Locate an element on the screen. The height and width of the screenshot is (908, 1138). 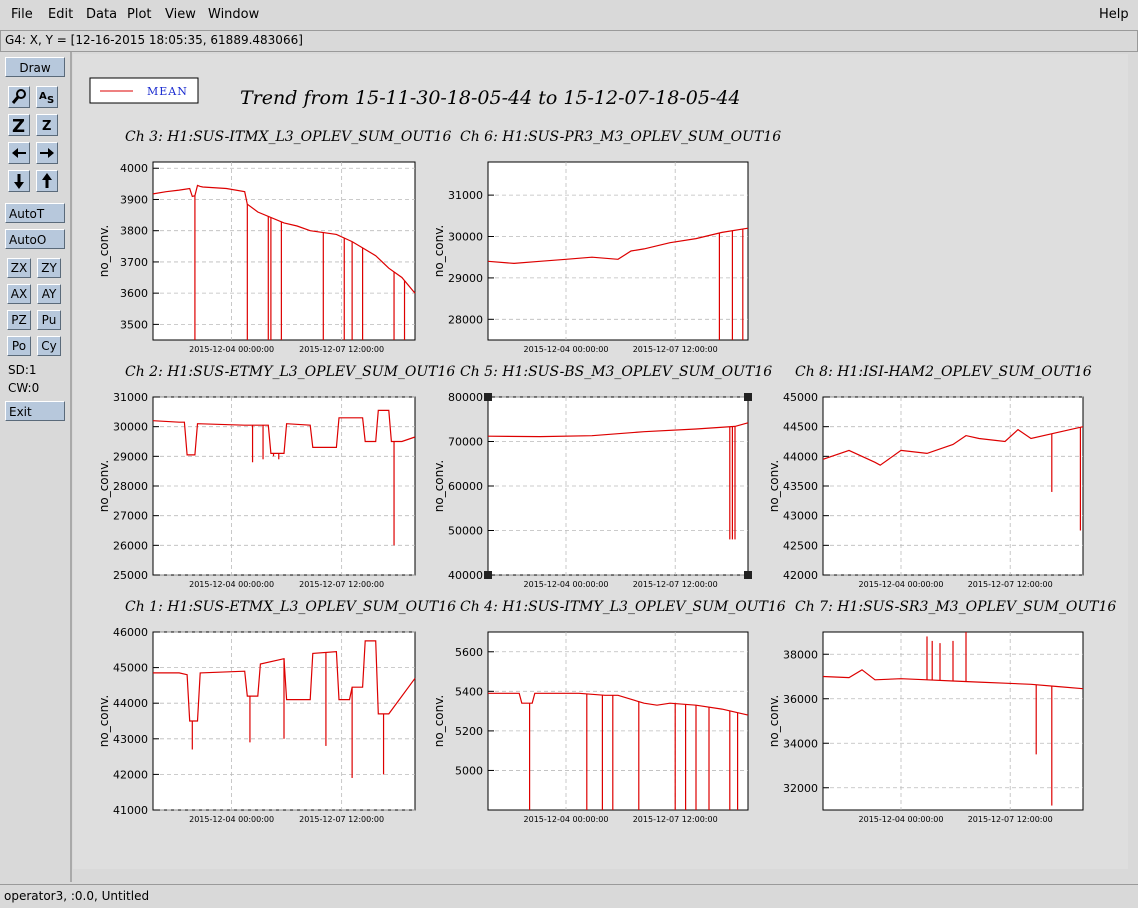
zy-button: ZY is located at coordinates (49, 268).